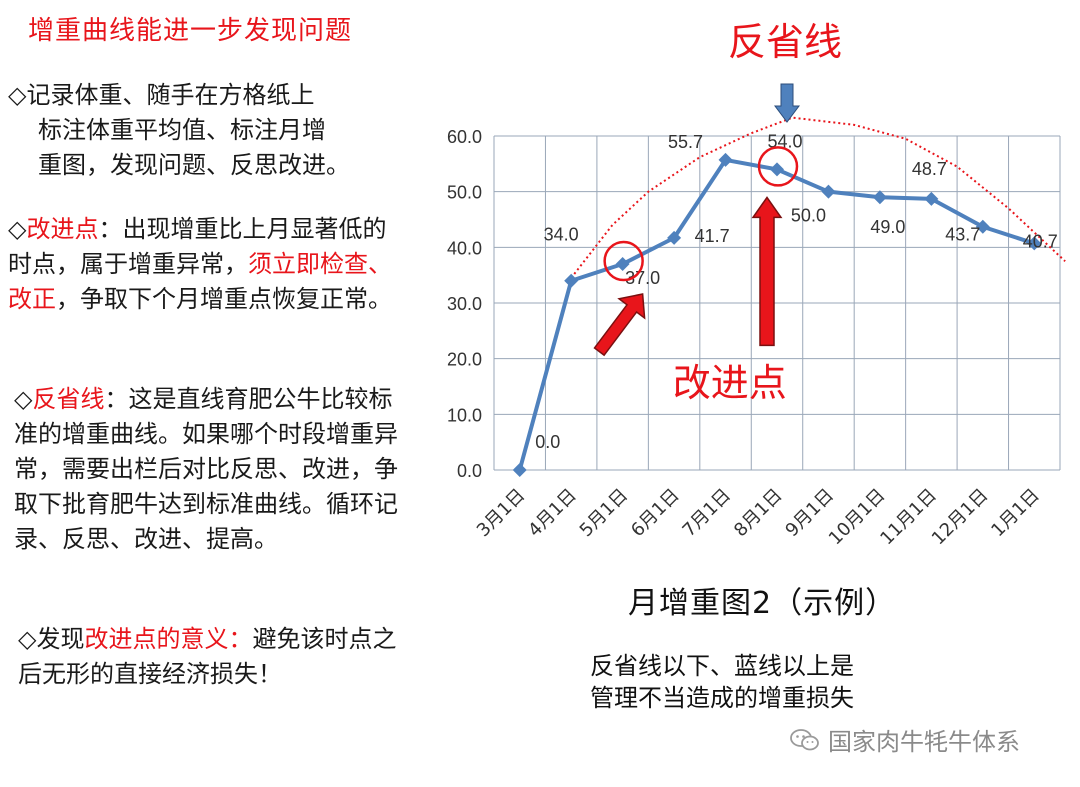 Image resolution: width=1080 pixels, height=787 pixels. I want to click on down-arrow-icon, so click(787, 103).